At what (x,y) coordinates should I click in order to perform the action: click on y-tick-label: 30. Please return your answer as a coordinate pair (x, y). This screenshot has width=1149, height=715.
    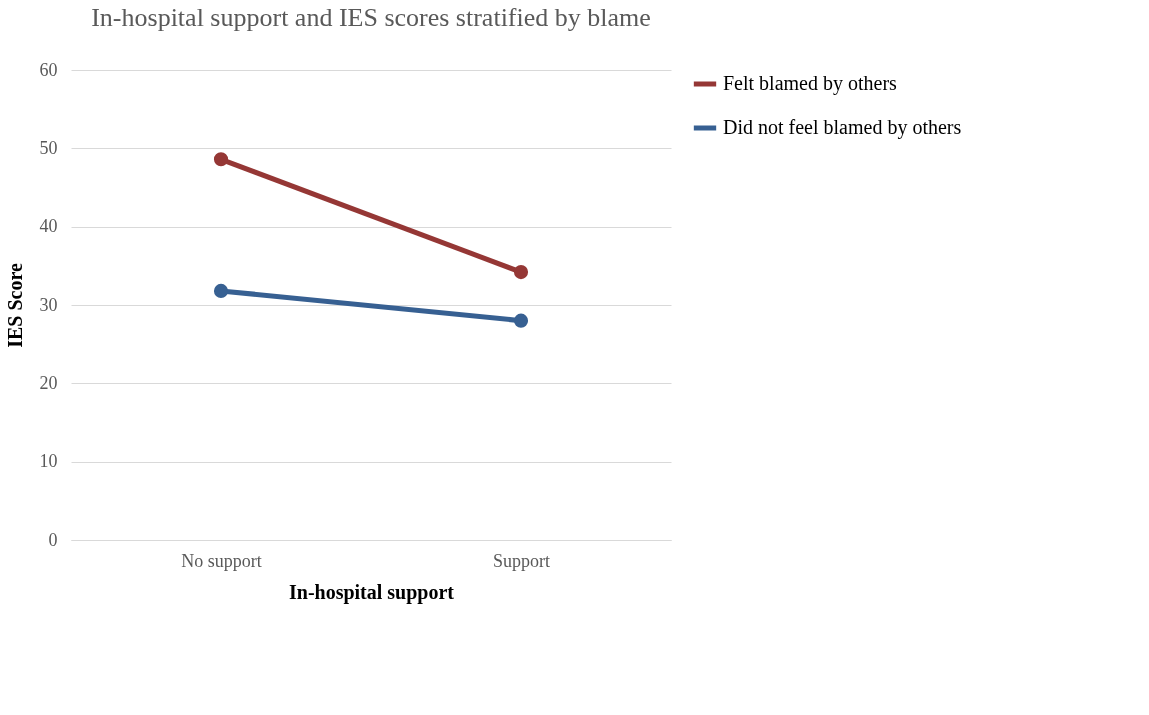
    Looking at the image, I should click on (48, 304).